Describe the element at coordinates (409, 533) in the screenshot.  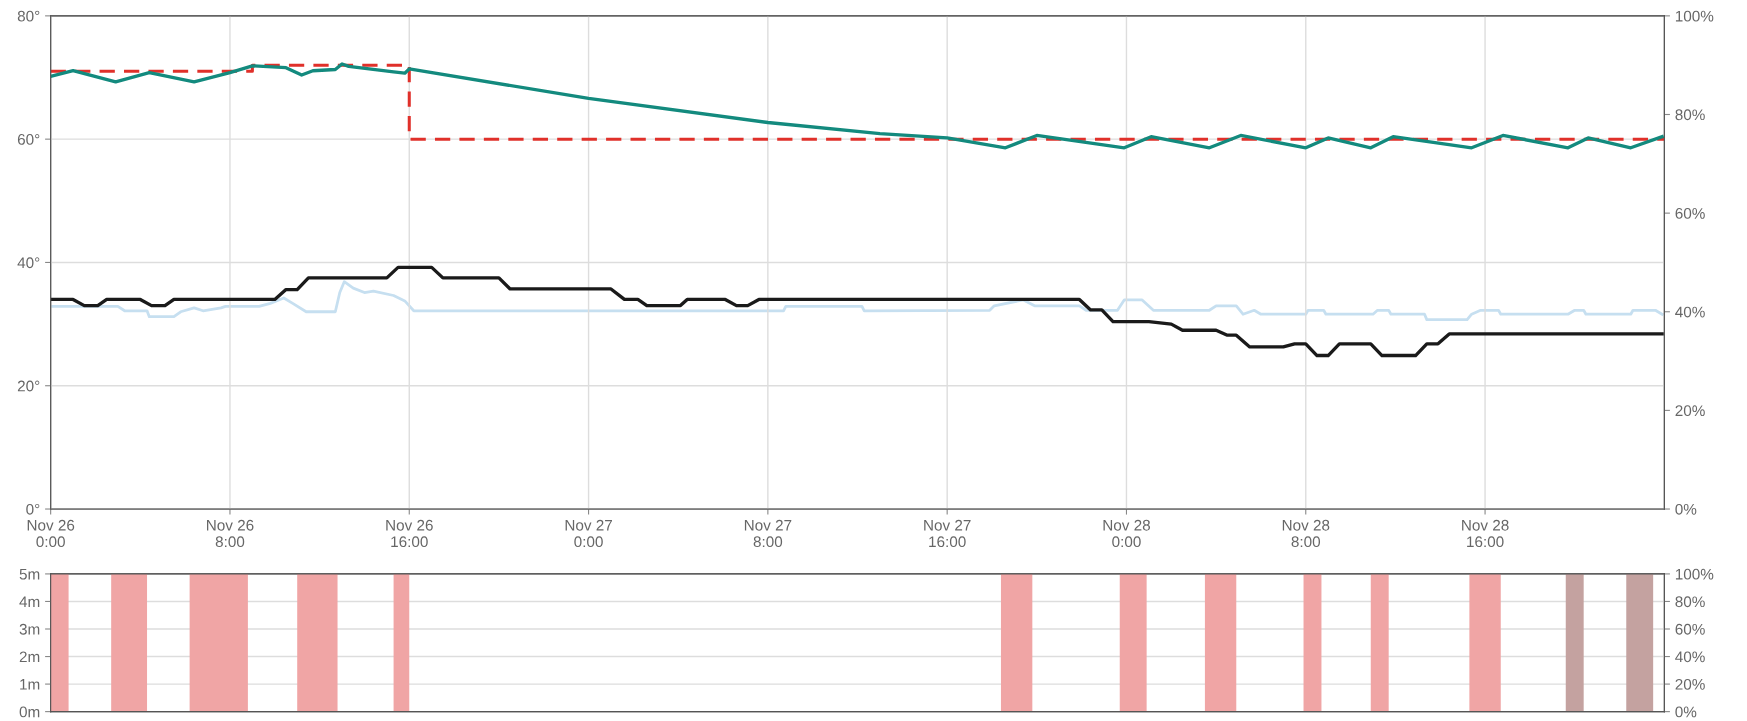
I see `x-tick-label: Nov 26 16:00` at that location.